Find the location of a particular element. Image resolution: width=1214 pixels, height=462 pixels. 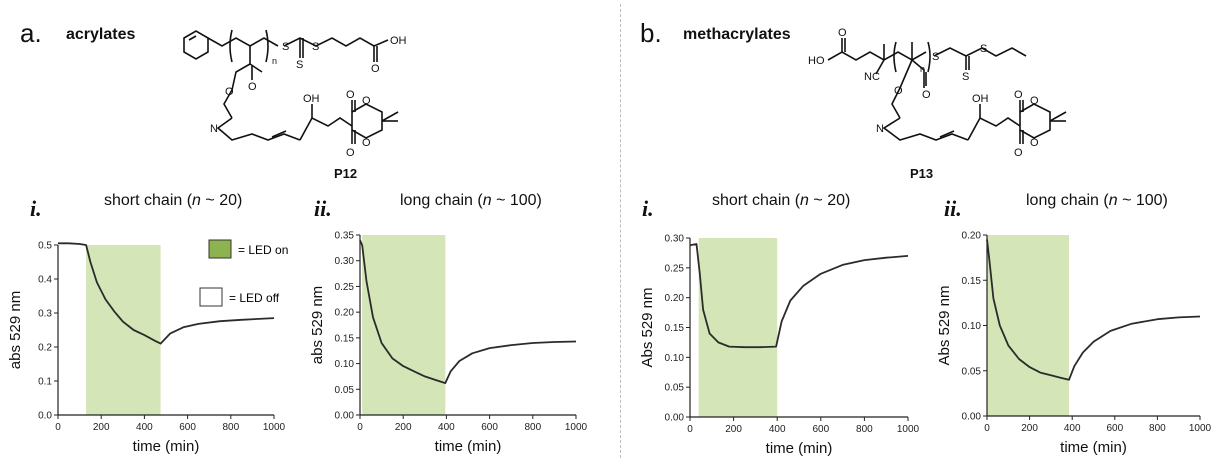

compound-label-p13: P13 is located at coordinates (922, 173).